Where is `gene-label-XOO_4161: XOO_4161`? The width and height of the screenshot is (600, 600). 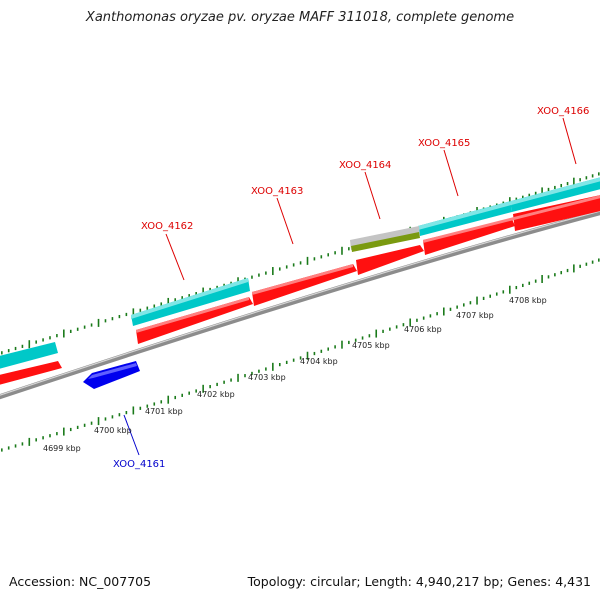 gene-label-XOO_4161: XOO_4161 is located at coordinates (139, 464).